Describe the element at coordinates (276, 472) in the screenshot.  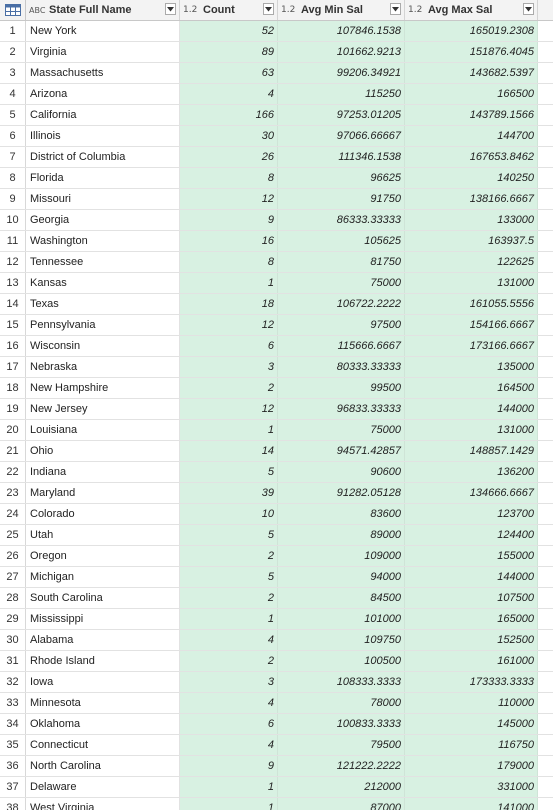
I see `table-row: 22 Indiana 5 90600 136200` at that location.